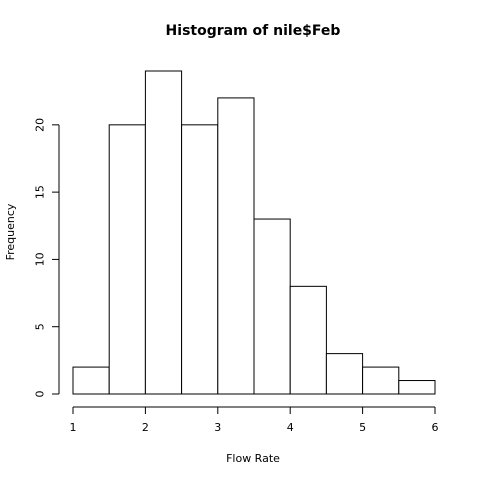  What do you see at coordinates (40, 125) in the screenshot?
I see `y-tick-label-20: 20` at bounding box center [40, 125].